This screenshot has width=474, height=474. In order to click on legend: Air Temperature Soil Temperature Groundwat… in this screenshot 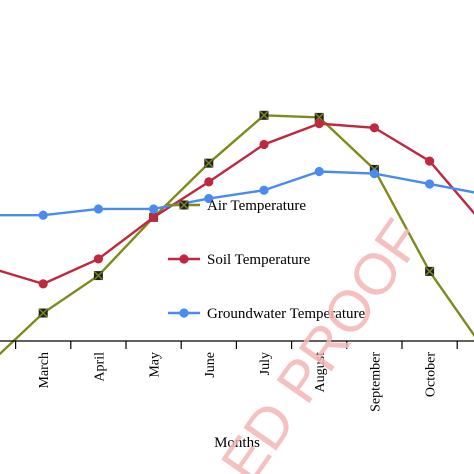, I will do `click(267, 260)`.